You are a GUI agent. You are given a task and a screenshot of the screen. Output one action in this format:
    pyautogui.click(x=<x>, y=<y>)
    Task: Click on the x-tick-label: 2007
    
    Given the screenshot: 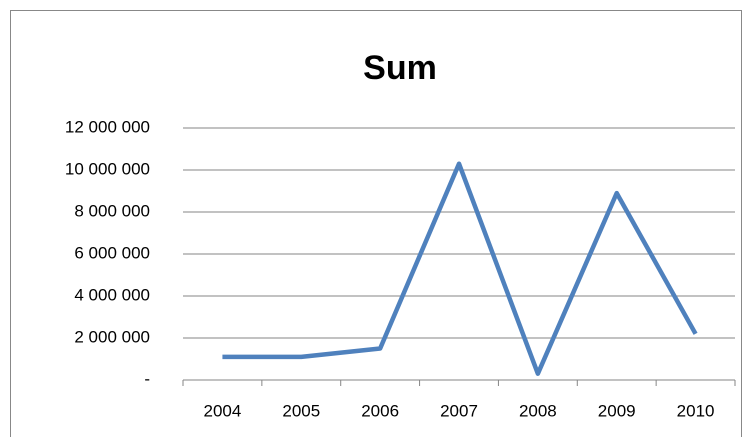 What is the action you would take?
    pyautogui.click(x=459, y=410)
    